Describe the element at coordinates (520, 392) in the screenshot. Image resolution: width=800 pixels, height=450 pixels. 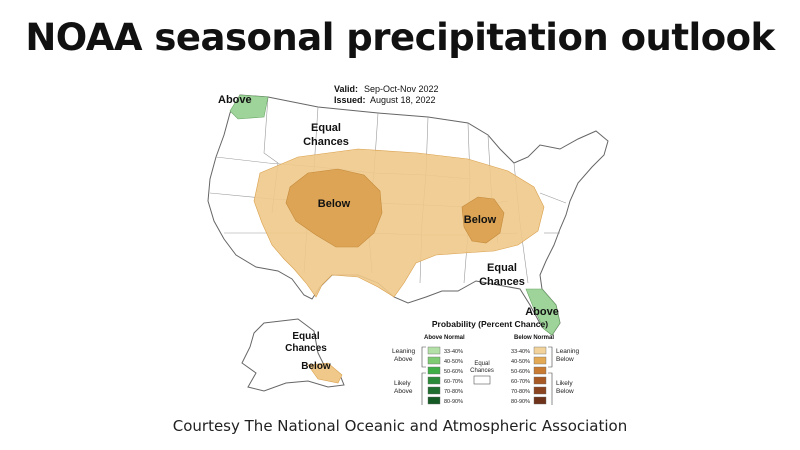
I see `legend-below-bin-label: 70-80%` at that location.